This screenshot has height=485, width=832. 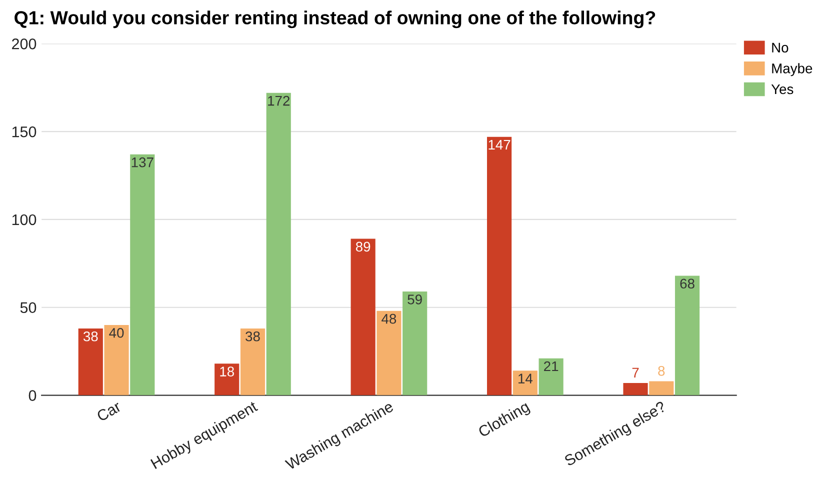 I want to click on data-label: 14, so click(x=525, y=379).